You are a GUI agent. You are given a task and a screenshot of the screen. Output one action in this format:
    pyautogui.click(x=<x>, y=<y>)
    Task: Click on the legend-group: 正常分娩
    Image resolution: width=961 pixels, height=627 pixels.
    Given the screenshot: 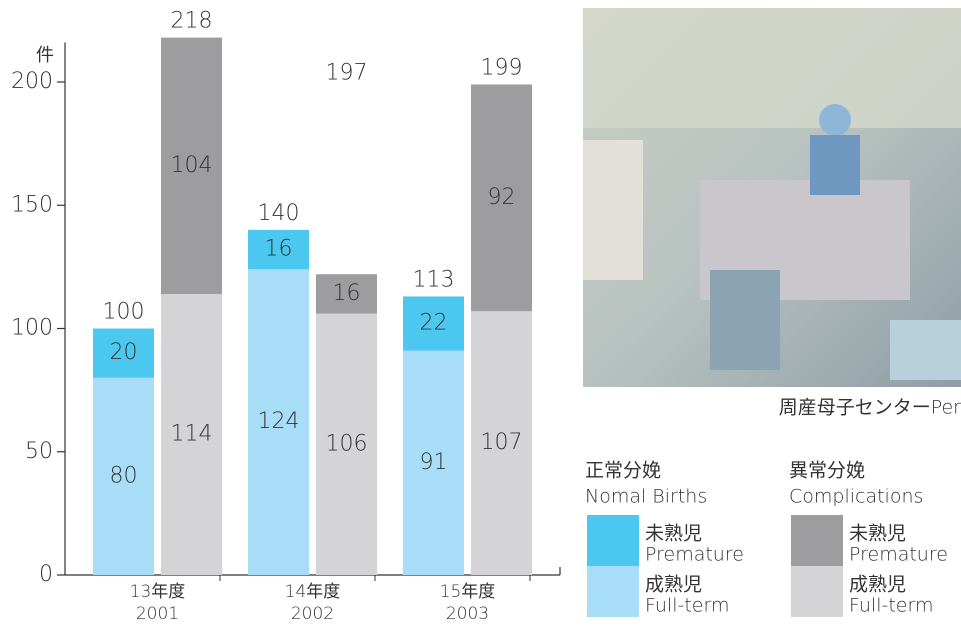 What is the action you would take?
    pyautogui.click(x=623, y=471)
    